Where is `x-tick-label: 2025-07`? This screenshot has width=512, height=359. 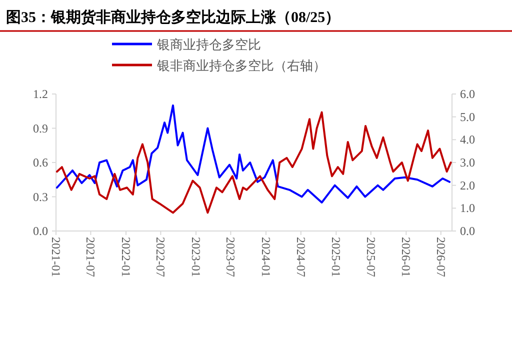 x-tick-label: 2025-07 is located at coordinates (371, 257).